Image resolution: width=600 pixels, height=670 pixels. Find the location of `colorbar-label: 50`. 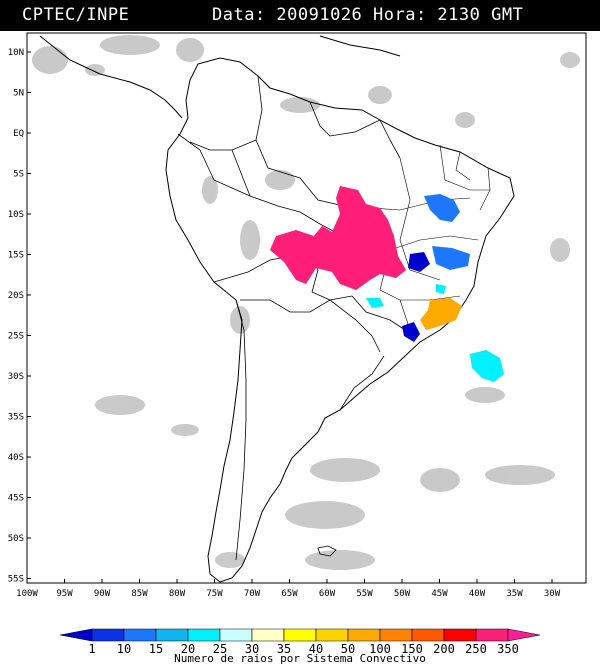

colorbar-label: 50 is located at coordinates (348, 649).